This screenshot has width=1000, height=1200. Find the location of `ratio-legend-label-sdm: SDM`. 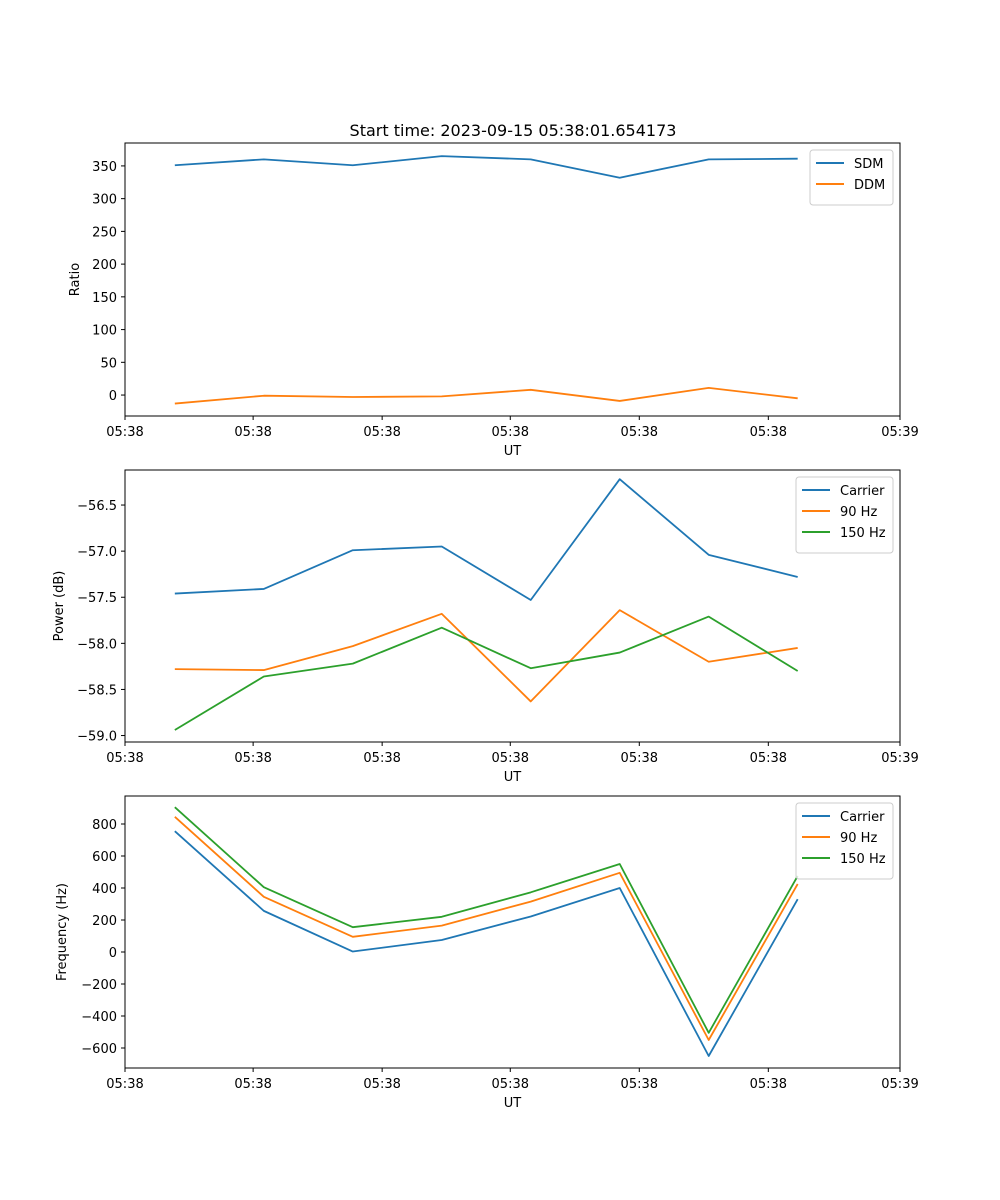

ratio-legend-label-sdm: SDM is located at coordinates (868, 164).